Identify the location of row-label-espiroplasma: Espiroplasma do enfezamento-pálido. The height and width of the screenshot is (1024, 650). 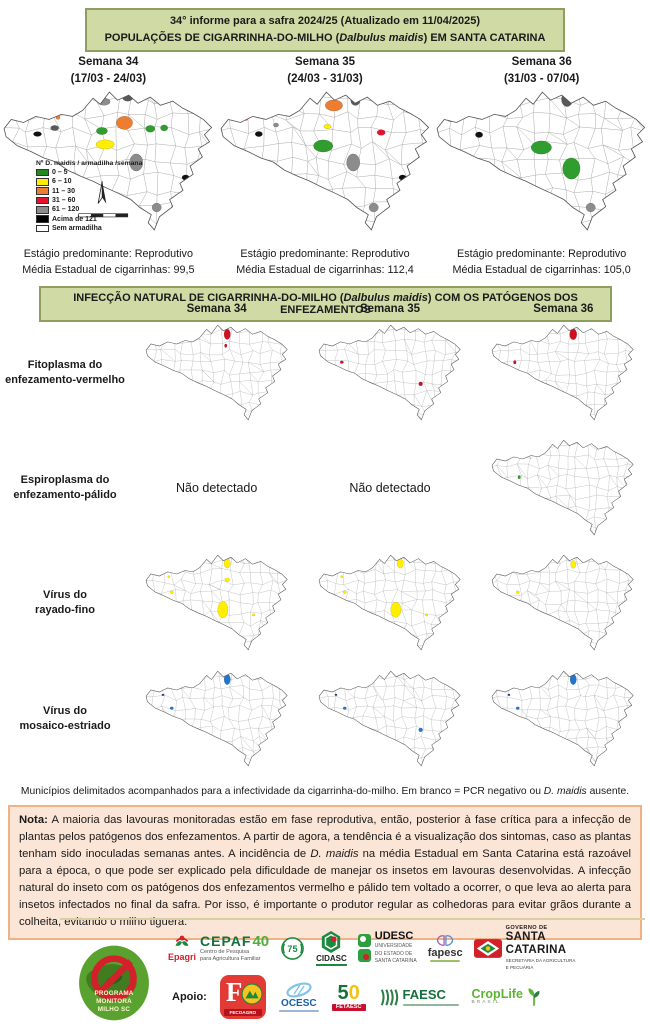
(65, 487).